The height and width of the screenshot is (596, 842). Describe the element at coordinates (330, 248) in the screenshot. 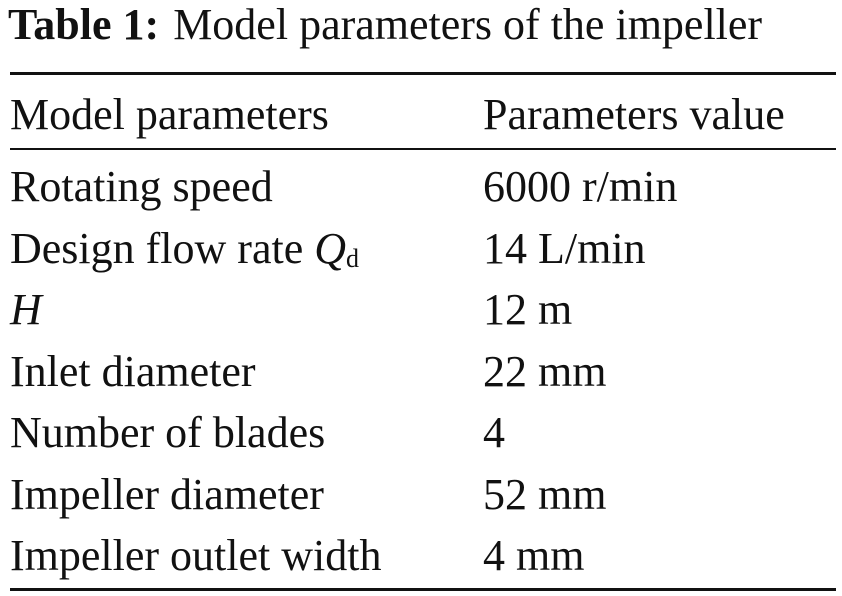

I see `param-symbol: Q` at that location.